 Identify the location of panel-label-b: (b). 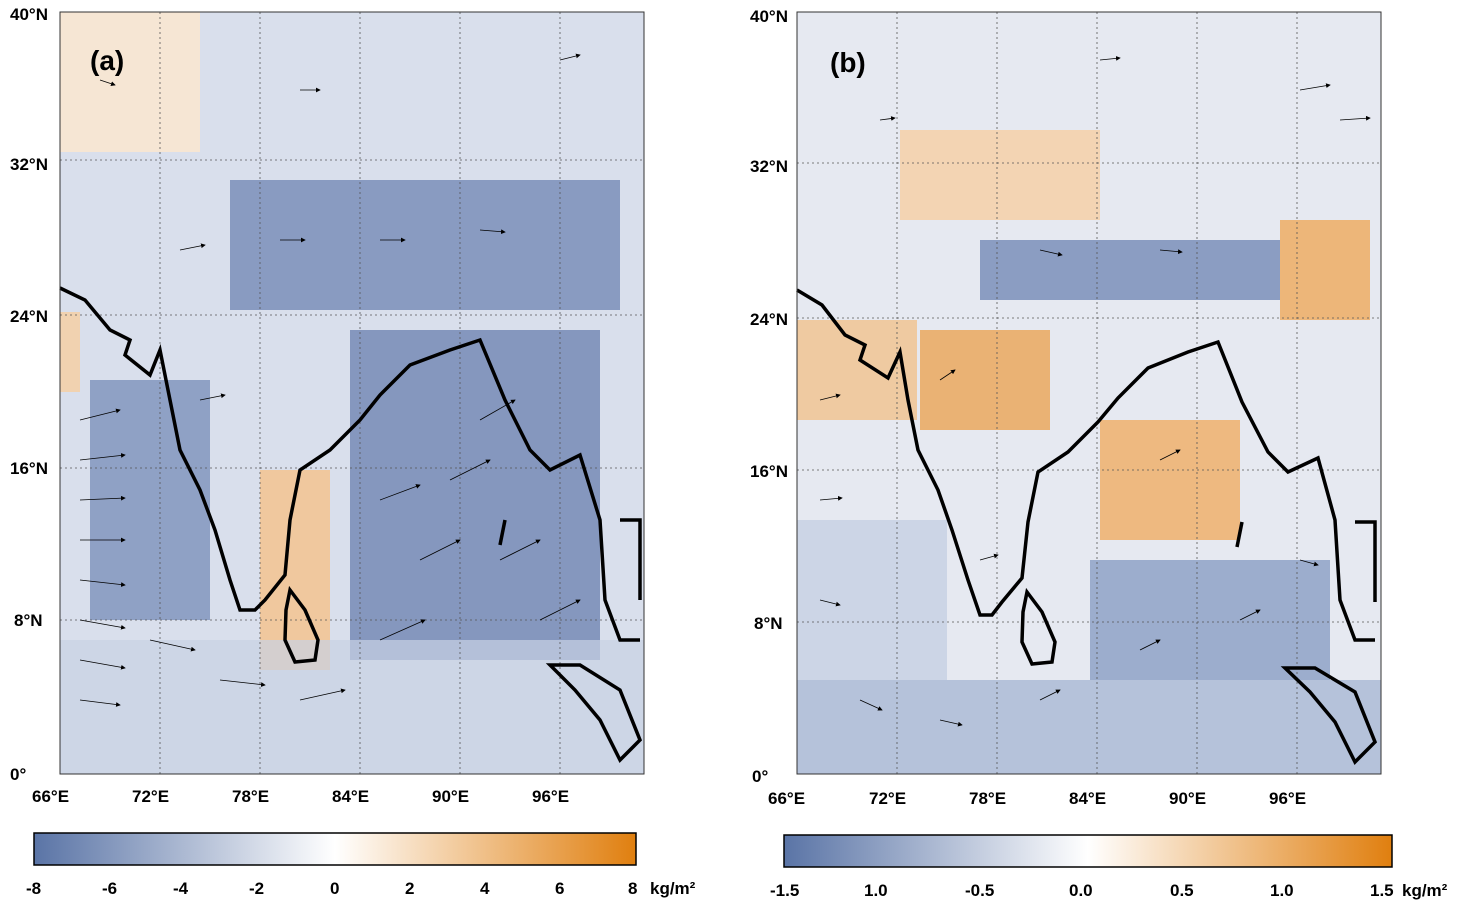
(848, 62).